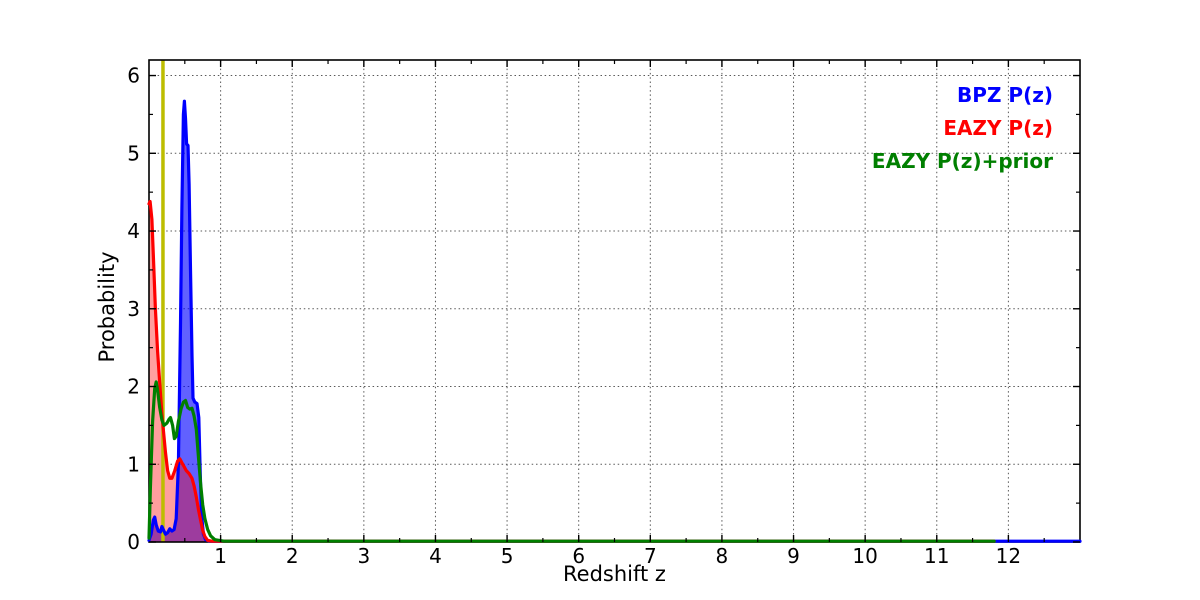 This screenshot has height=600, width=1200. What do you see at coordinates (1008, 556) in the screenshot?
I see `x-tick-label-12: 12` at bounding box center [1008, 556].